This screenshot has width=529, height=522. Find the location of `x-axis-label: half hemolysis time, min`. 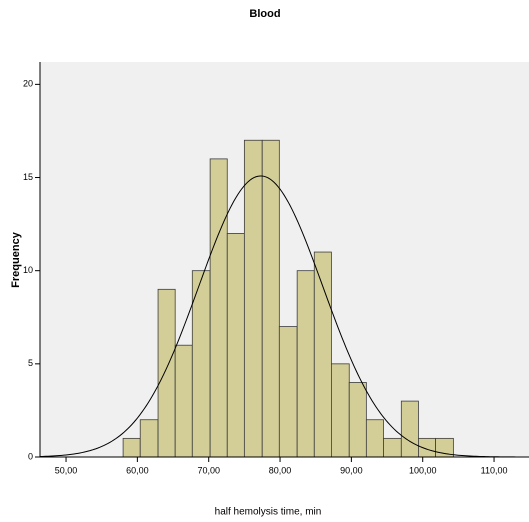

x-axis-label: half hemolysis time, min is located at coordinates (268, 512).